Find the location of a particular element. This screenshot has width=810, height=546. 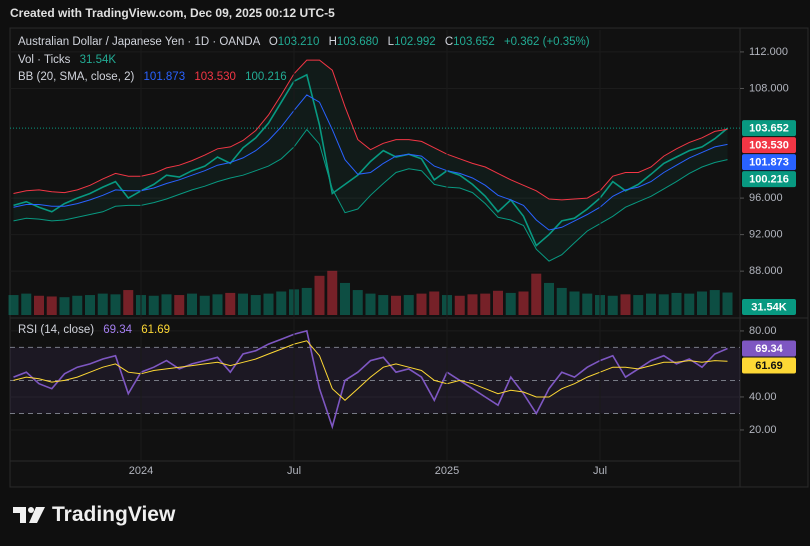

price-label: 61.69 is located at coordinates (769, 366).